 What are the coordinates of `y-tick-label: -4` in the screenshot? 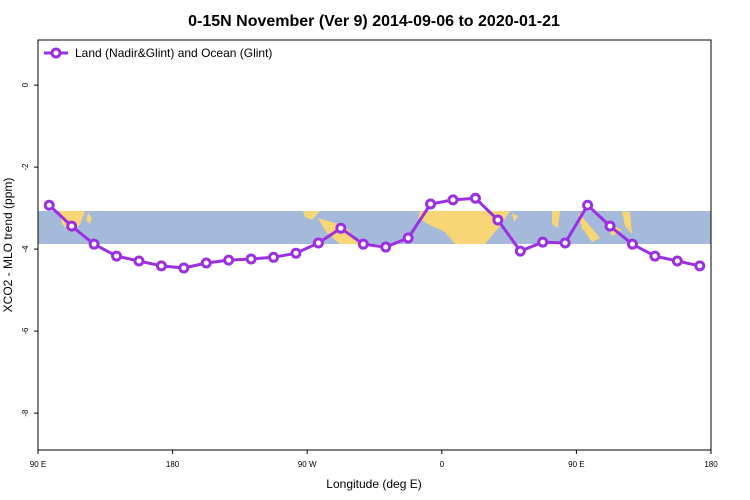 It's located at (25, 249).